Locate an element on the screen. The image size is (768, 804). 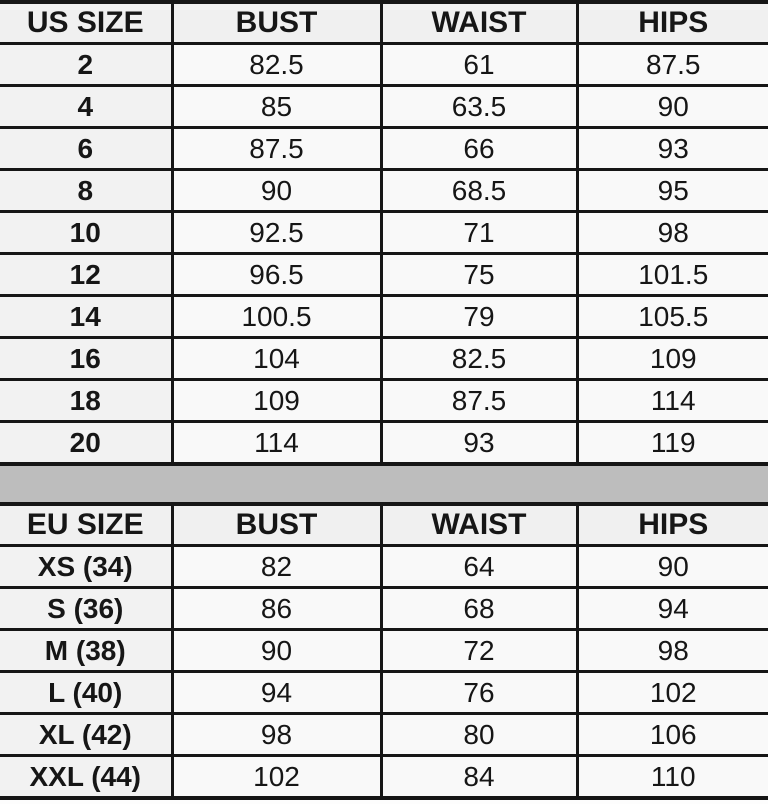
table-row: XL (42) 98 80 106 is located at coordinates (384, 734).